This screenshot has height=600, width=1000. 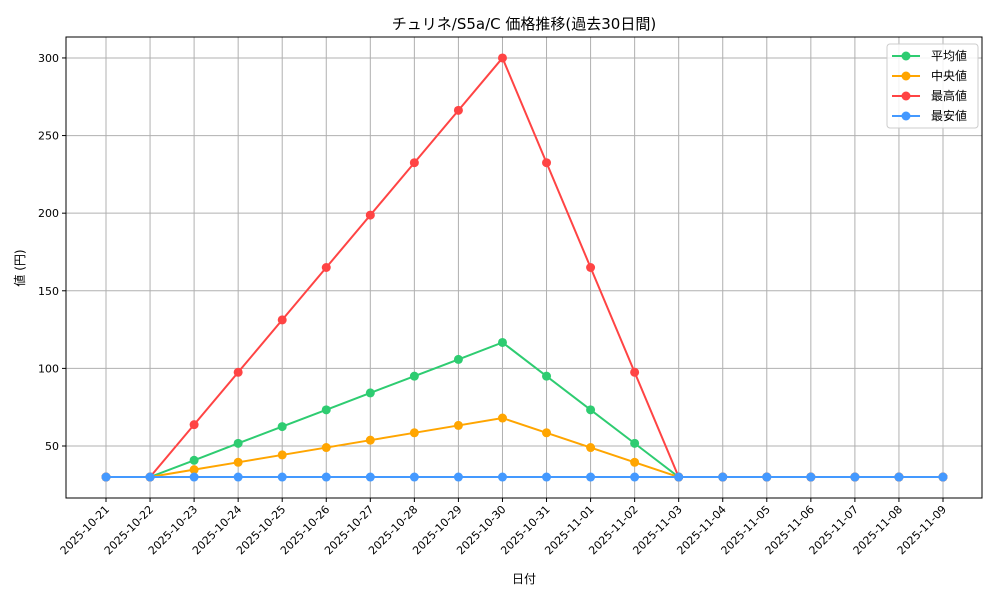 What do you see at coordinates (949, 75) in the screenshot?
I see `legend-label: 中央値` at bounding box center [949, 75].